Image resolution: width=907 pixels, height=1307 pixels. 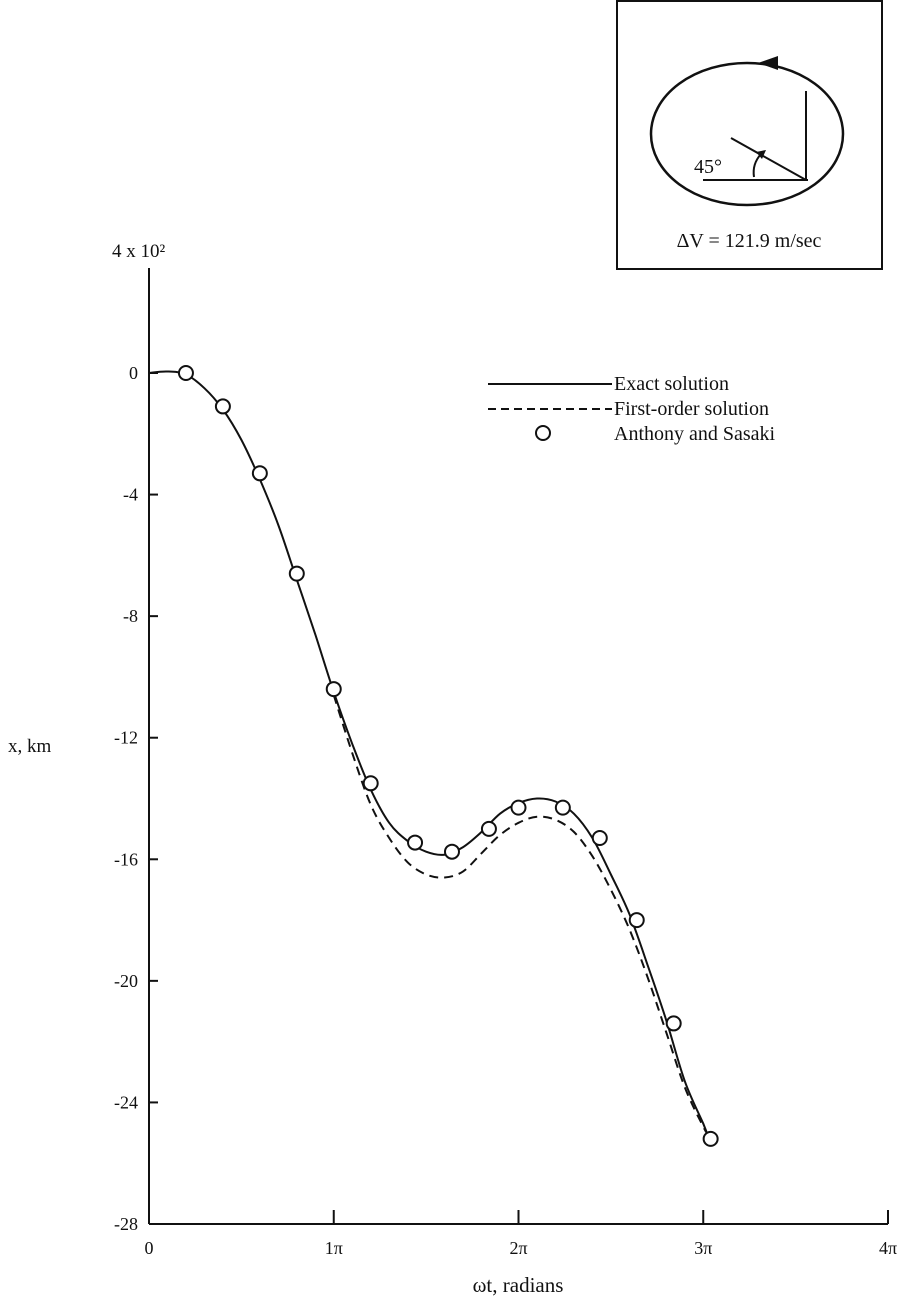 What do you see at coordinates (133, 373) in the screenshot?
I see `y-tick-label: 0` at bounding box center [133, 373].